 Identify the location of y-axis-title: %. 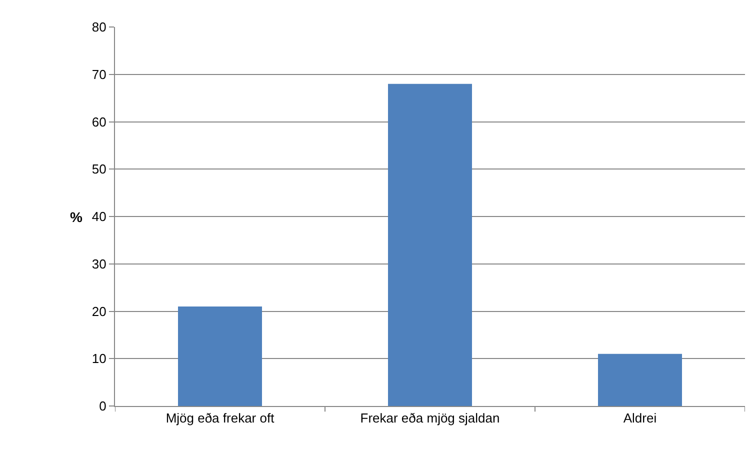
(76, 217).